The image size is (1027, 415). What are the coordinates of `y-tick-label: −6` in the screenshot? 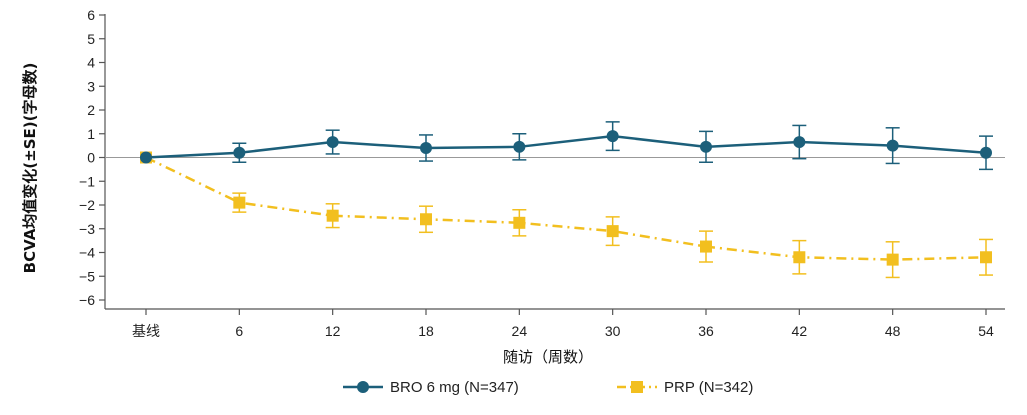 It's located at (87, 300).